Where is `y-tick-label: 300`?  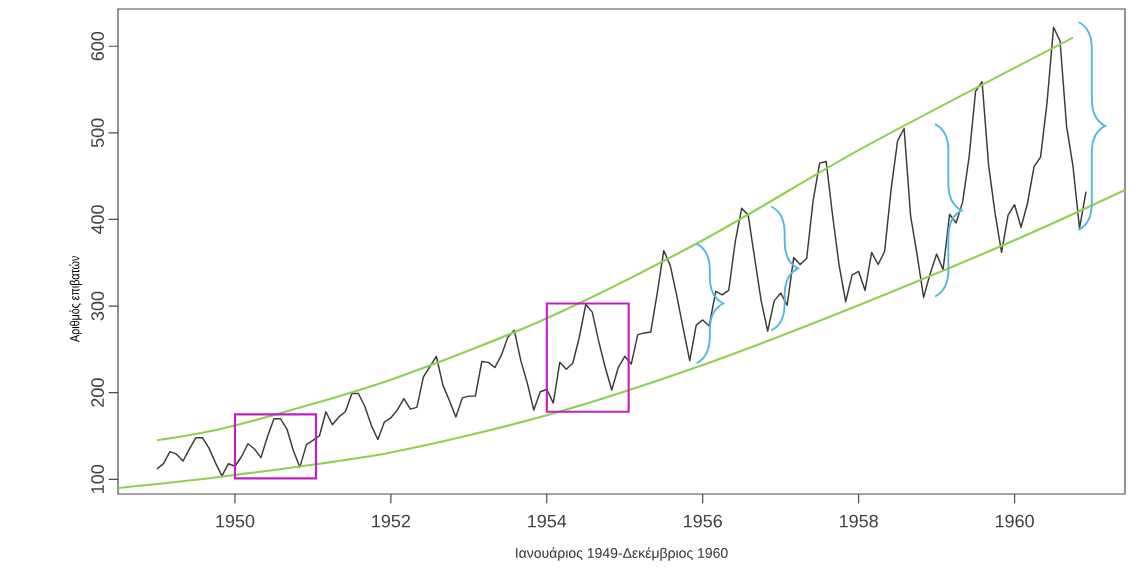
y-tick-label: 300 is located at coordinates (97, 306).